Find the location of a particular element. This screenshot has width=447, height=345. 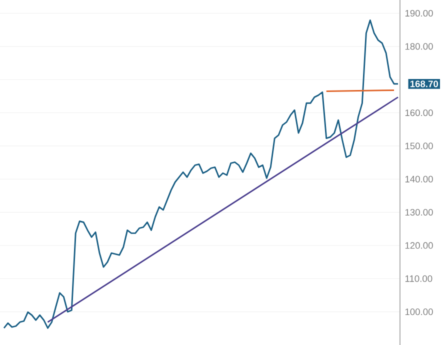

y-tick-label: 190.00 is located at coordinates (419, 13).